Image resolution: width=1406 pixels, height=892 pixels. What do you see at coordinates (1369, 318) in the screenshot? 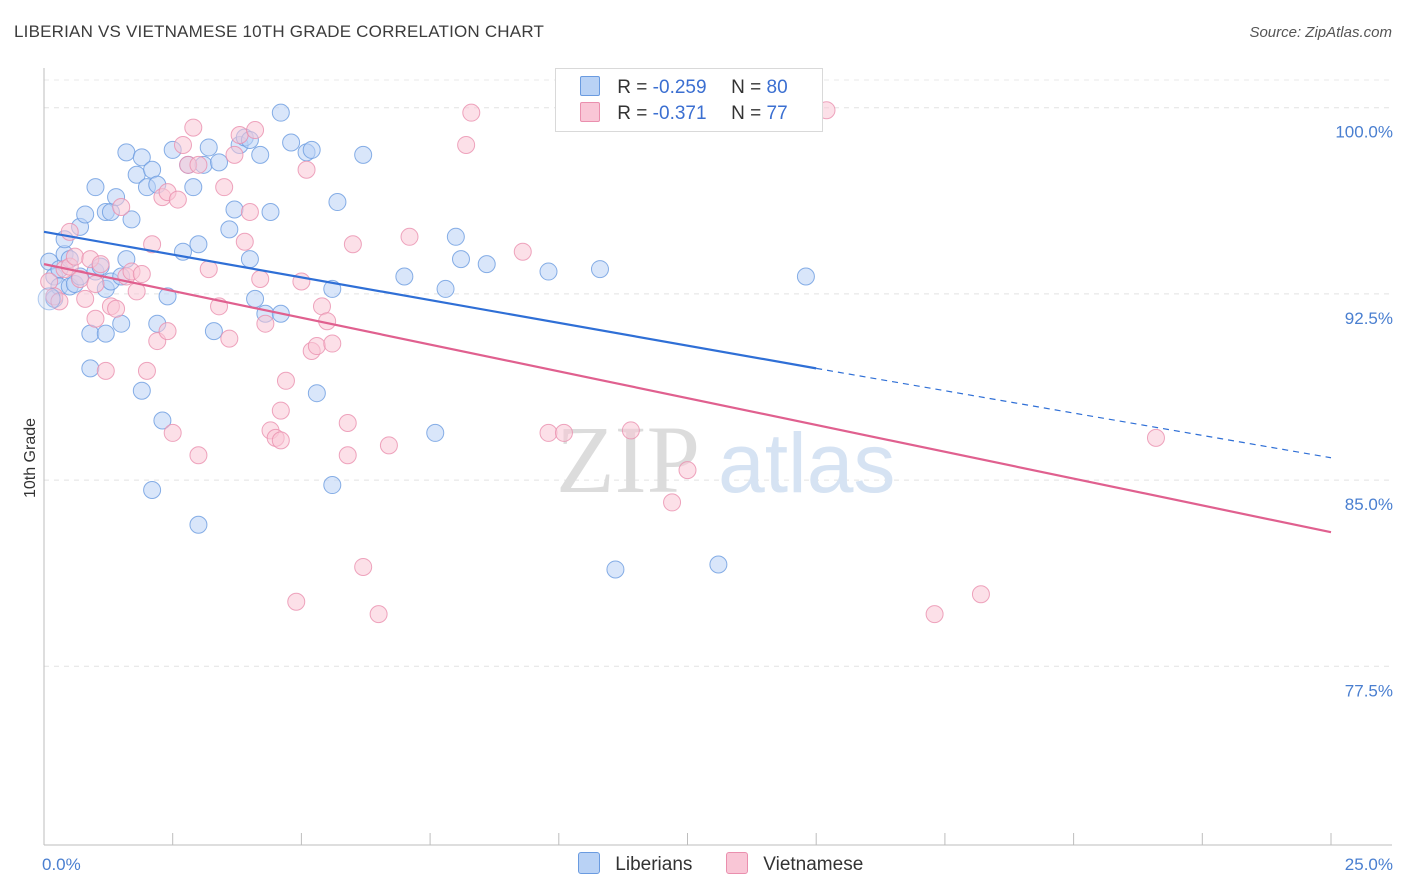
I see `y-tick-label-2: 92.5%` at bounding box center [1369, 318].